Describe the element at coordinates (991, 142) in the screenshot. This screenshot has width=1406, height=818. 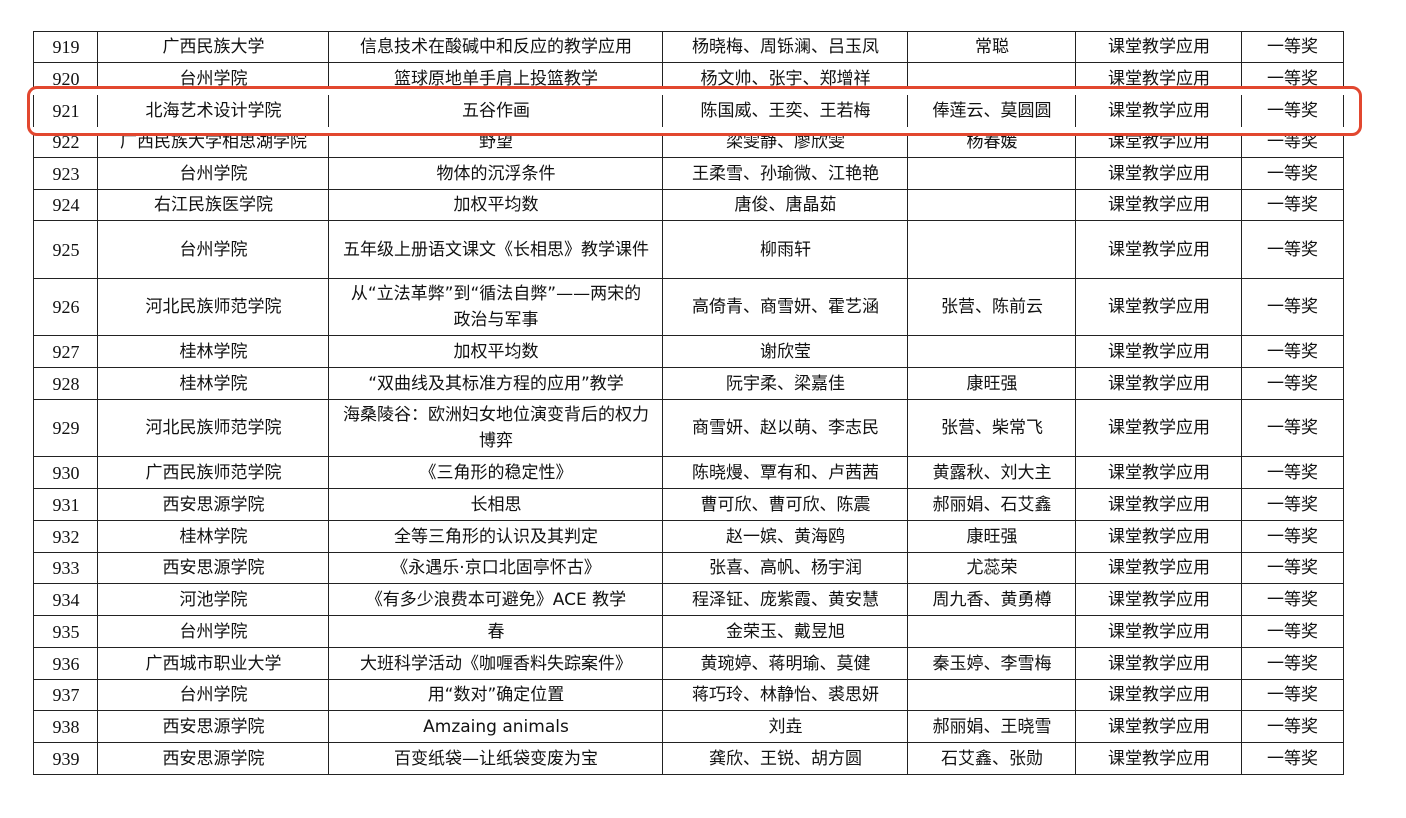
I see `table-cell: 杨春媛` at that location.